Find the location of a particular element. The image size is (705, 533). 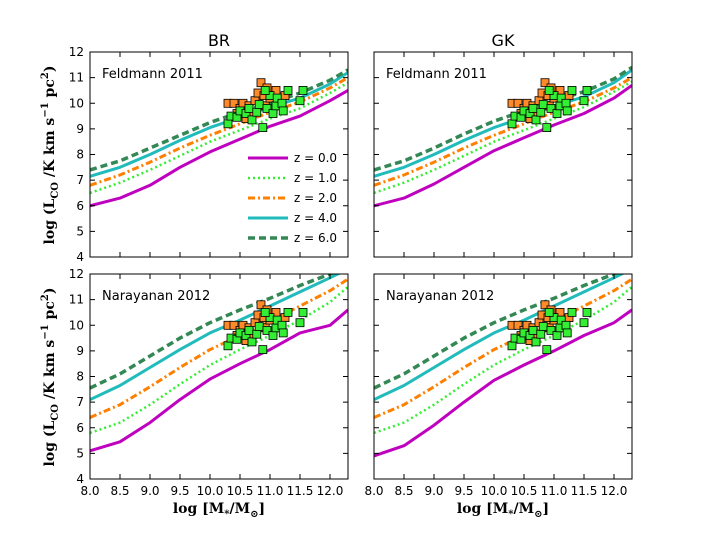

x-tick-label-r1c0-5: 10.5 is located at coordinates (240, 491).